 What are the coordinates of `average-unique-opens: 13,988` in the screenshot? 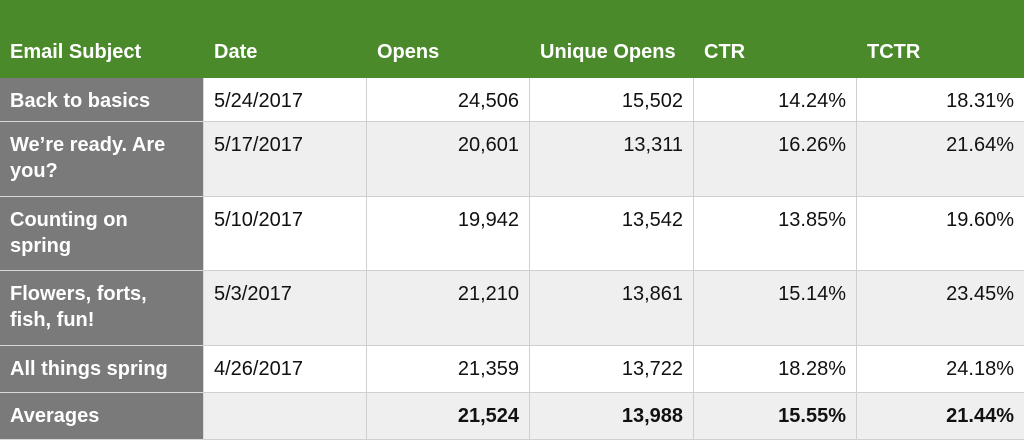 It's located at (612, 416).